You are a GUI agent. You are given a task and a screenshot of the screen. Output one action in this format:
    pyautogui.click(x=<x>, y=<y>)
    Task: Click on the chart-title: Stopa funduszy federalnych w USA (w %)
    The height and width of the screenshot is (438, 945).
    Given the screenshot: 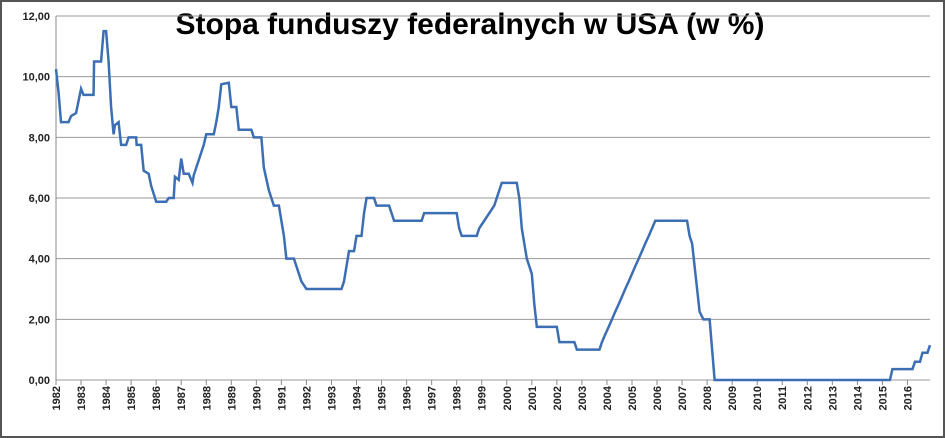 What is the action you would take?
    pyautogui.click(x=470, y=24)
    